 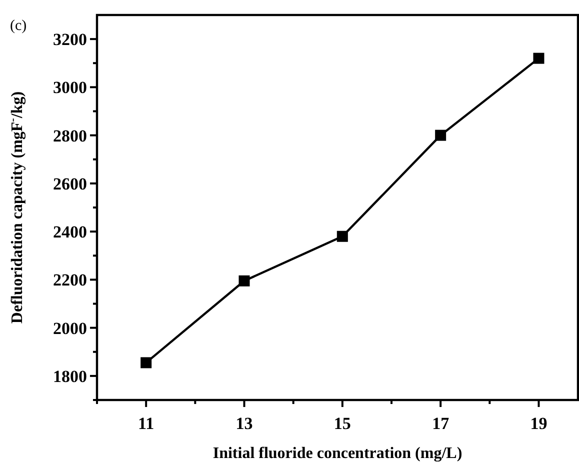 I want to click on y-tick-label: 2200, so click(x=70, y=280).